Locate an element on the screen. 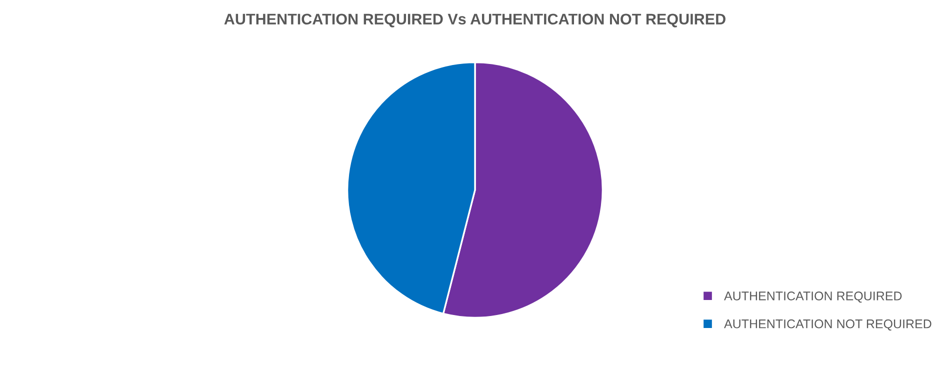 This screenshot has width=950, height=380. legend-label: AUTHENTICATION REQUIRED is located at coordinates (813, 297).